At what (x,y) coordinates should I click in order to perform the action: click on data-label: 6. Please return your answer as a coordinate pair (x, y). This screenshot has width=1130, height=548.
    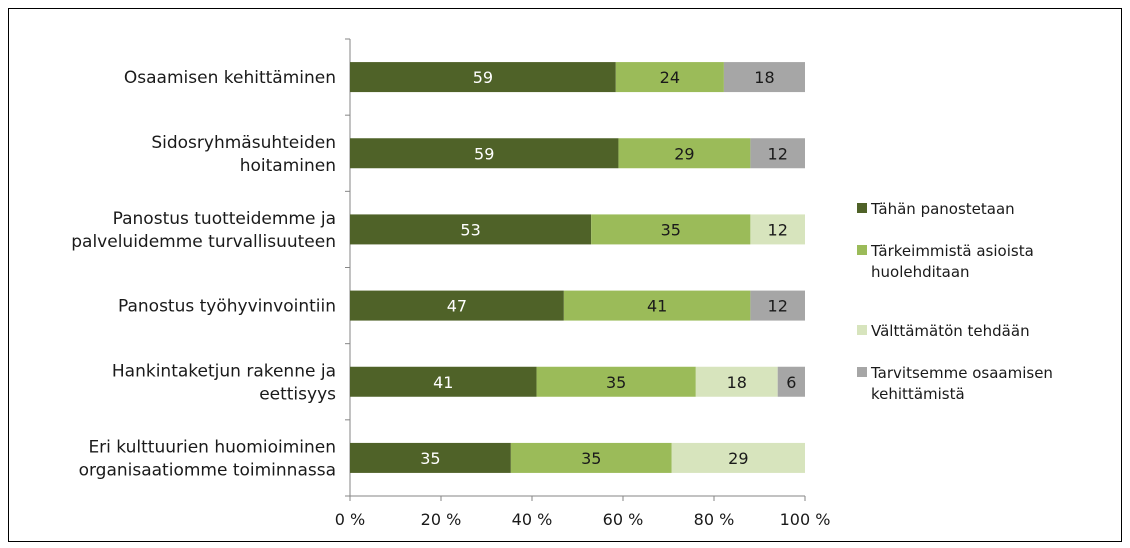
    Looking at the image, I should click on (791, 382).